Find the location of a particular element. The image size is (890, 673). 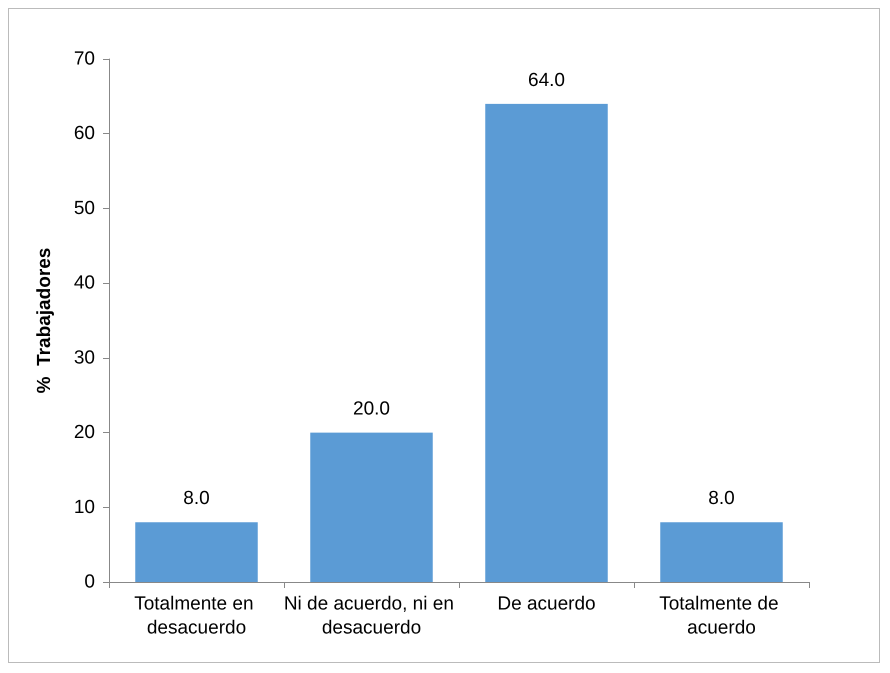

y-tick-label: 50 is located at coordinates (84, 208).